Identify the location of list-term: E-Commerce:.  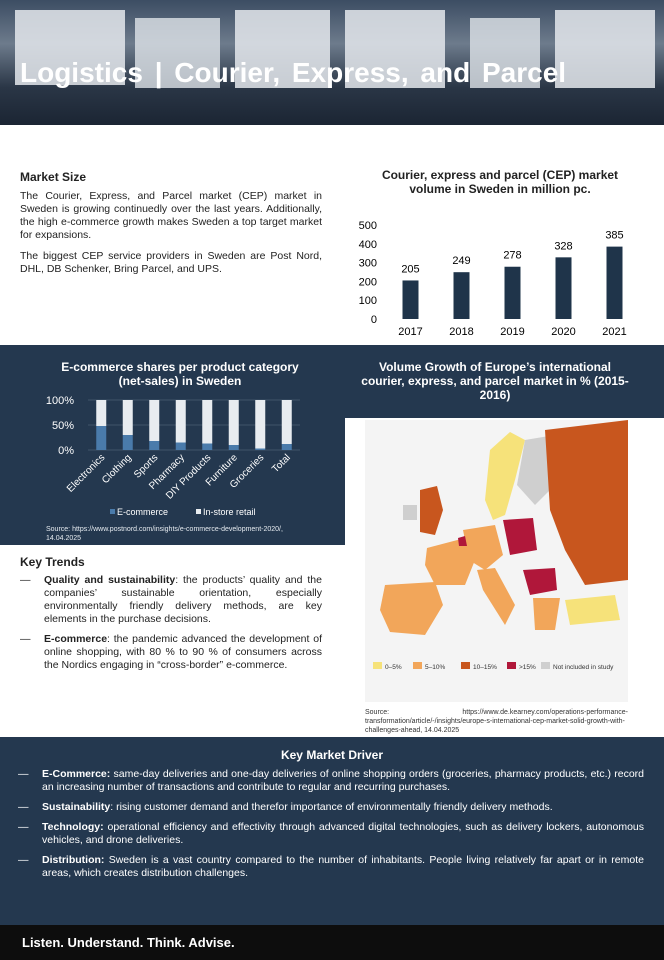
(76, 774).